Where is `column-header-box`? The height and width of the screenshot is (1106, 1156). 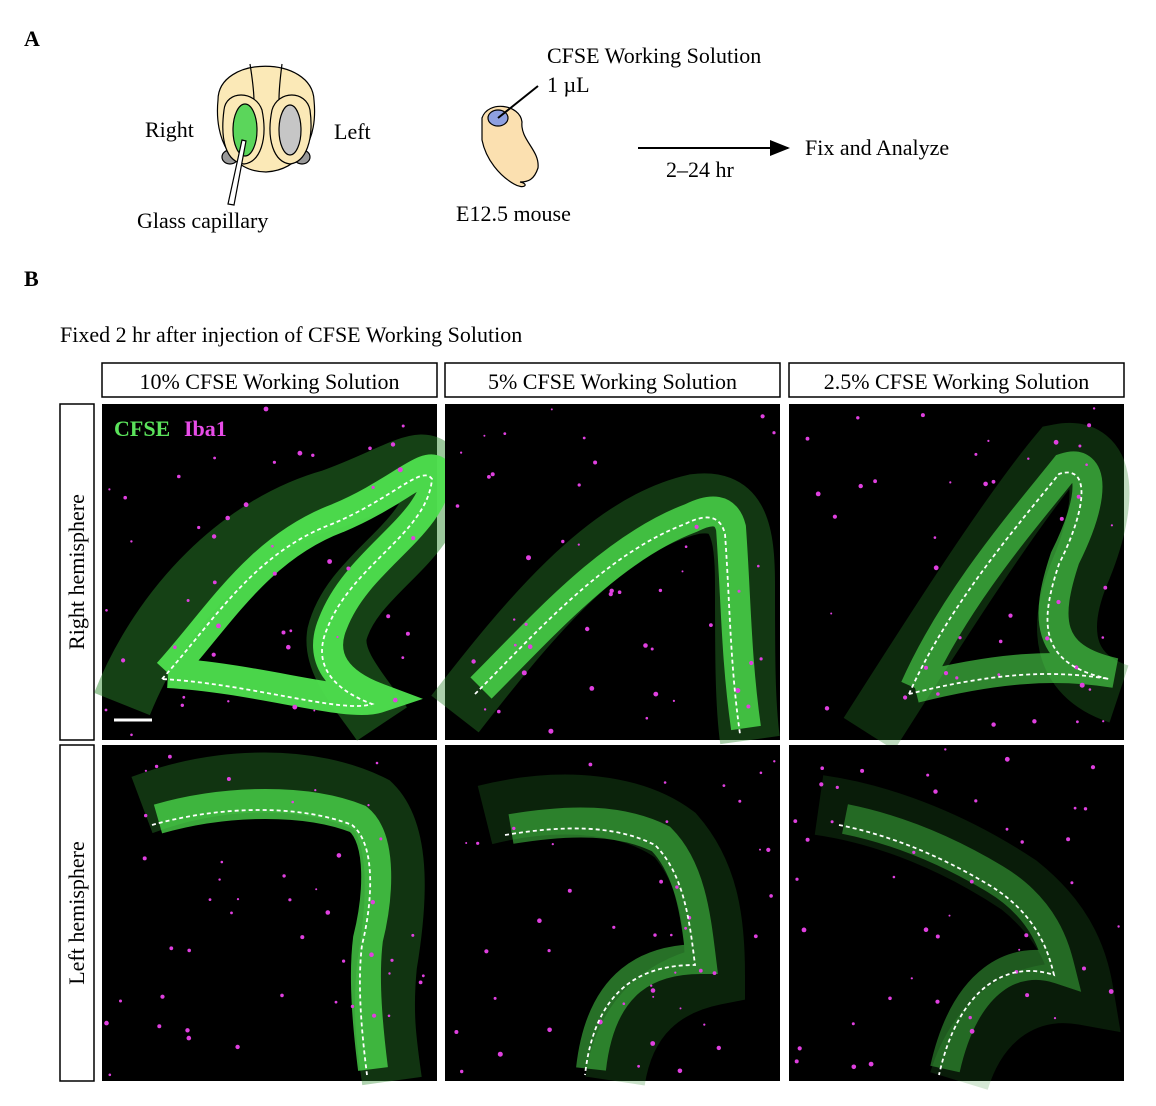
column-header-box is located at coordinates (269, 380).